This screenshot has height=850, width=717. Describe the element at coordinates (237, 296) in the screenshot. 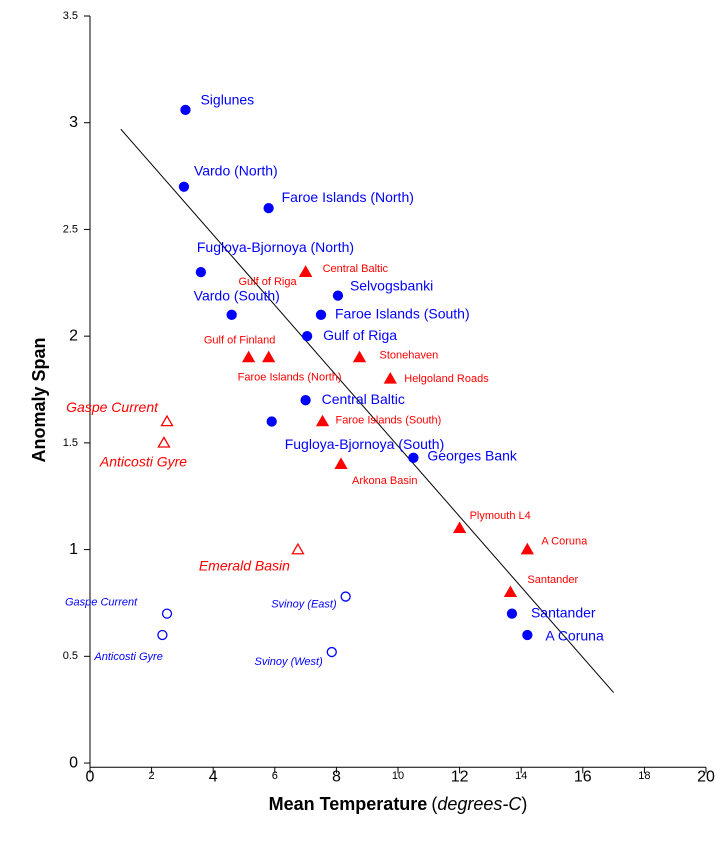

I see `point-label: Vardo (South)` at that location.